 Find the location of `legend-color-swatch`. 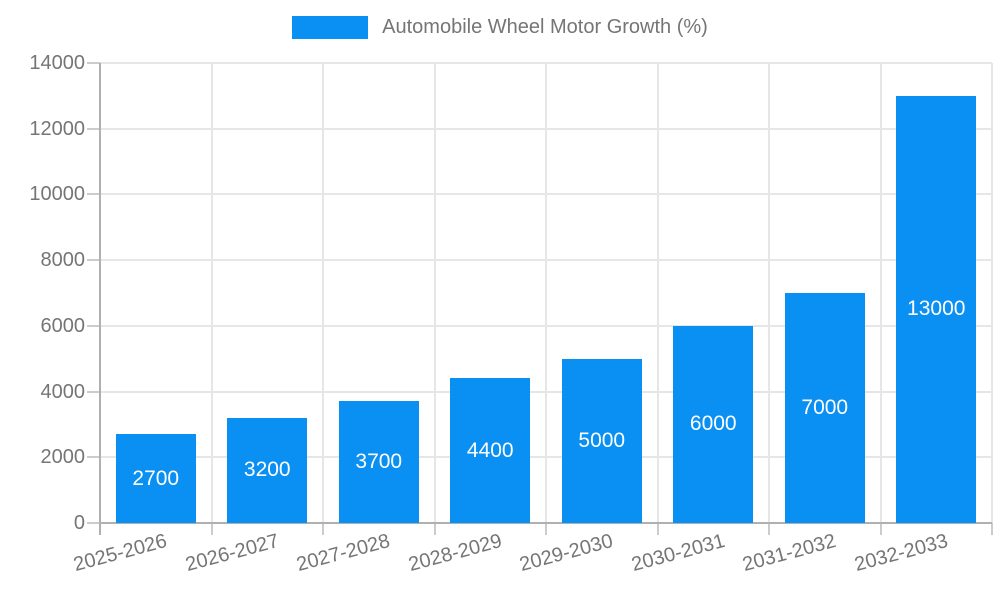

legend-color-swatch is located at coordinates (330, 27).